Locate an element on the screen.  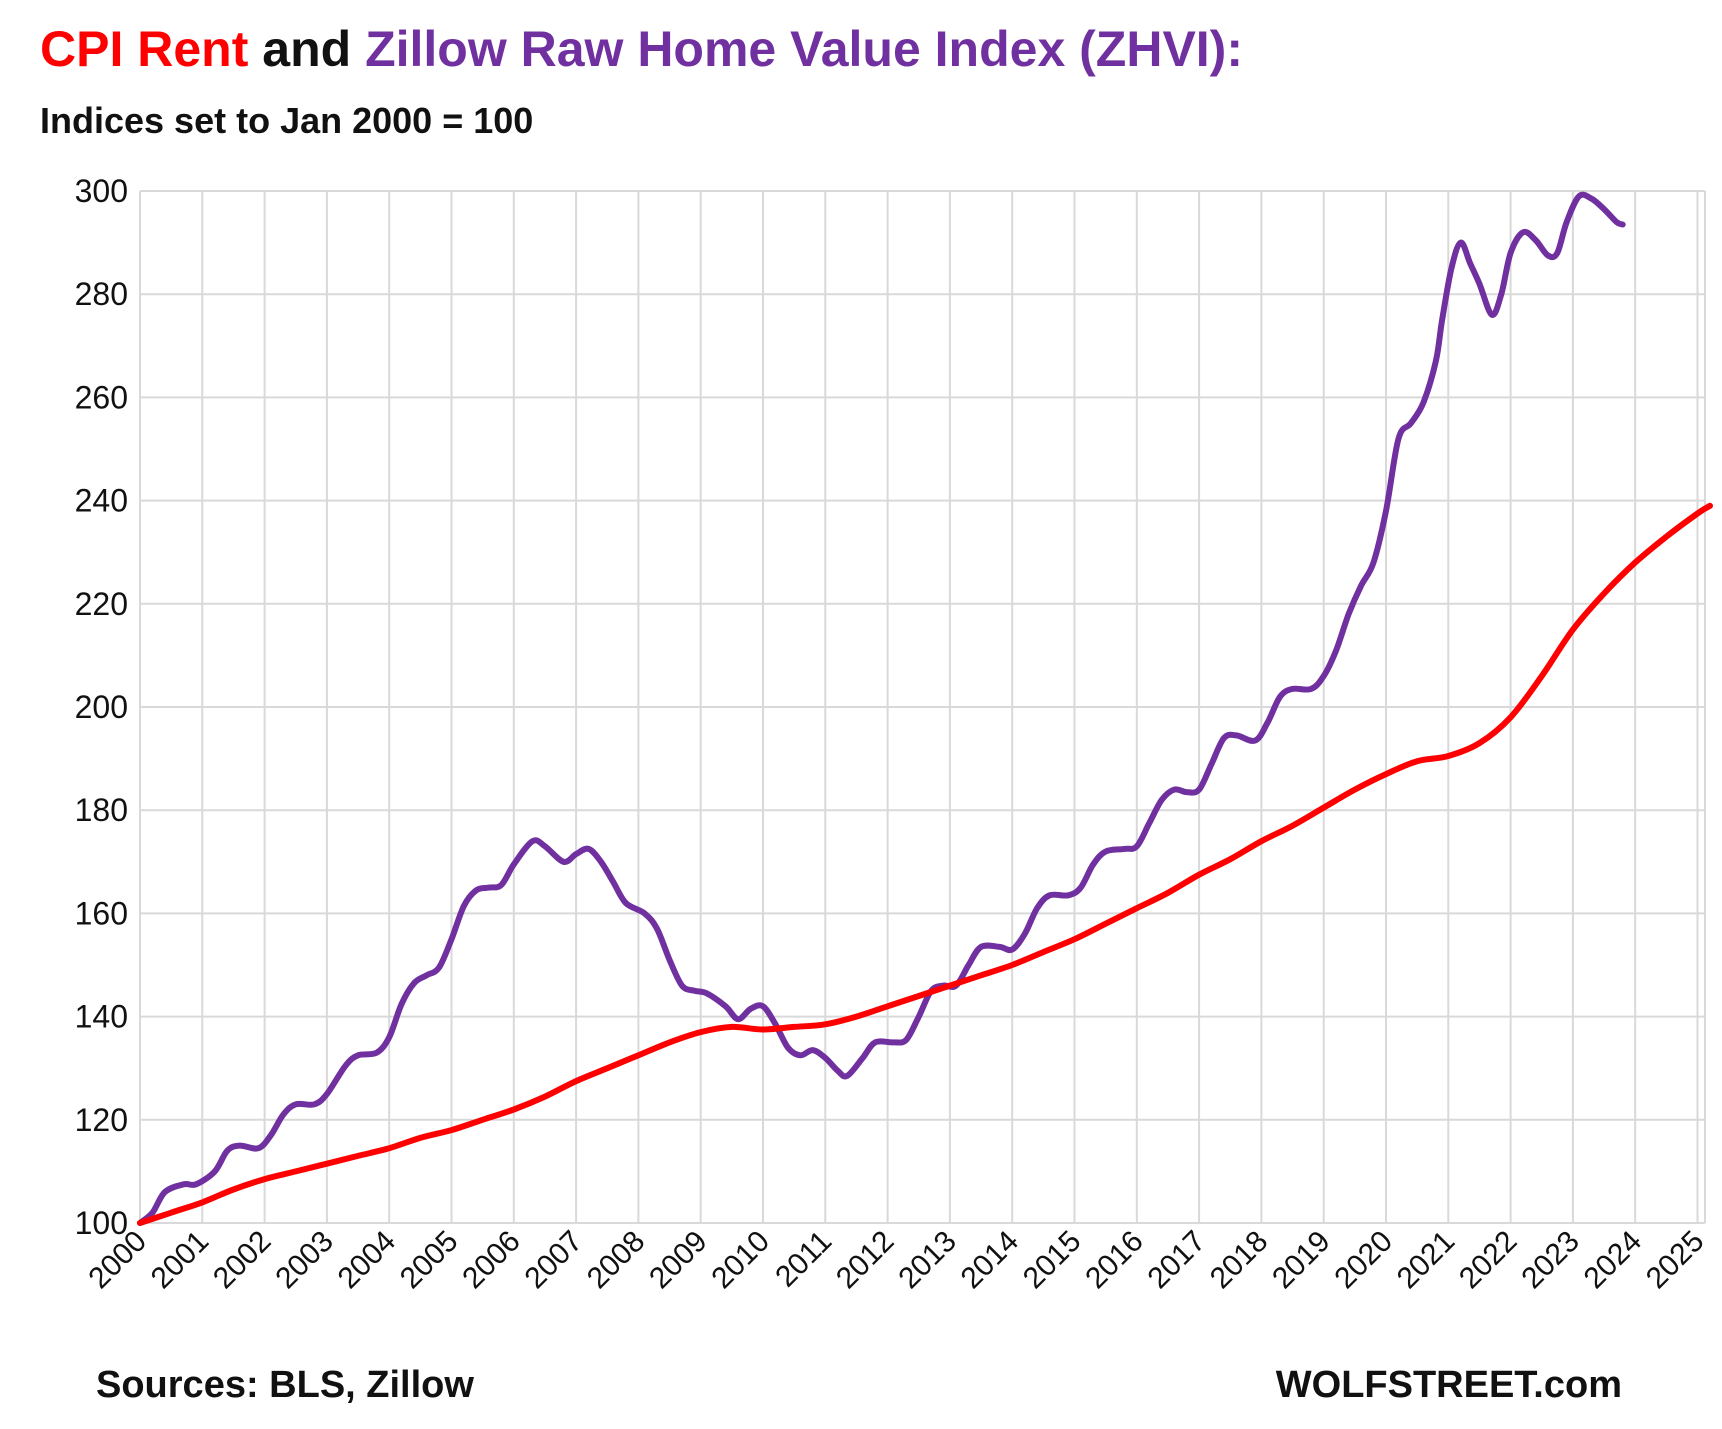
x-tick-label: 2014 is located at coordinates (990, 1260).